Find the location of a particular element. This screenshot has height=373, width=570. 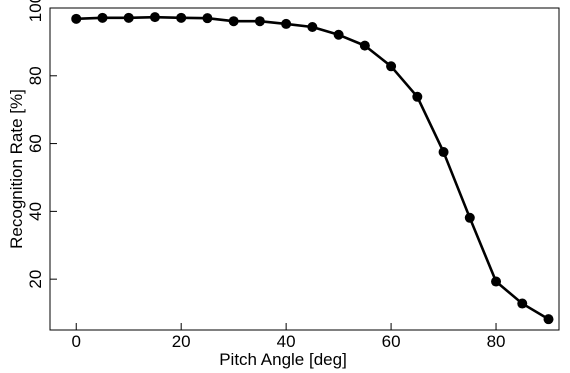

x-tick-label: 0 is located at coordinates (76, 341).